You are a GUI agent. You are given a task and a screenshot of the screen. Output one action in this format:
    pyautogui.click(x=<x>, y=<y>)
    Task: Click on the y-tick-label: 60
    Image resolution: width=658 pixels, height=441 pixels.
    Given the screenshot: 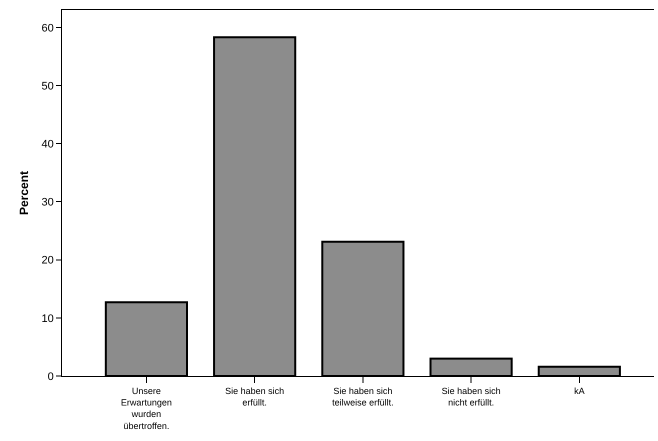 What is the action you would take?
    pyautogui.click(x=48, y=28)
    